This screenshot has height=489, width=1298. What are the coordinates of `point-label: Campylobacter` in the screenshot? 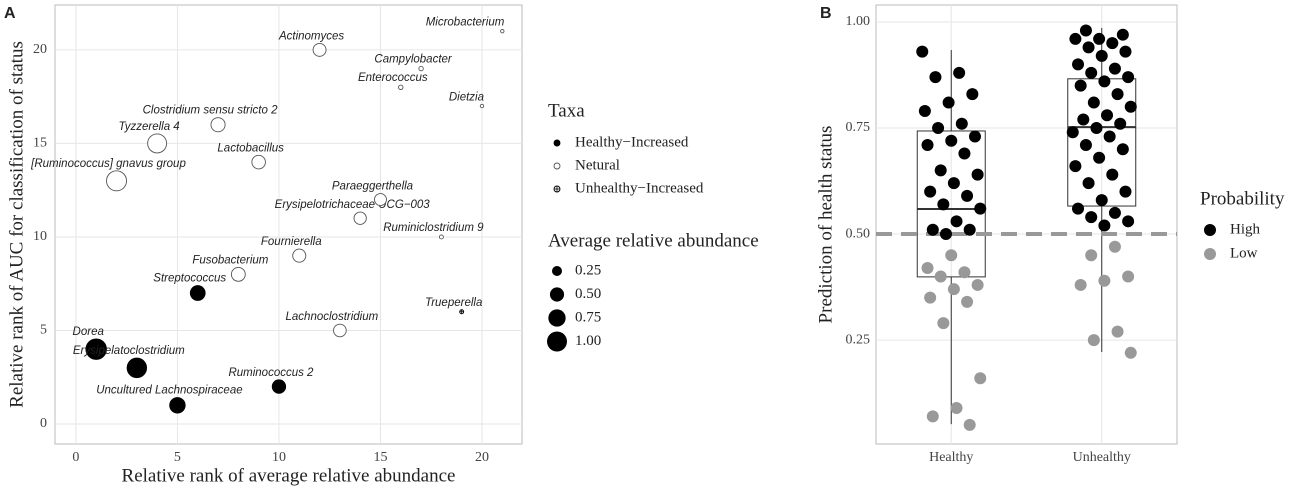 It's located at (413, 59).